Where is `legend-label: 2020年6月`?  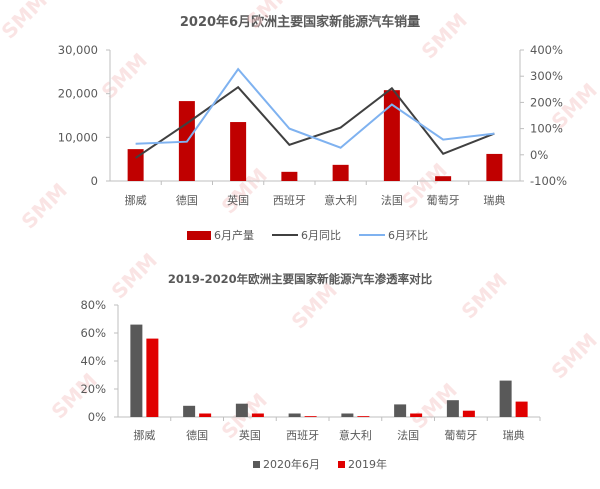 legend-label: 2020年6月 is located at coordinates (291, 464).